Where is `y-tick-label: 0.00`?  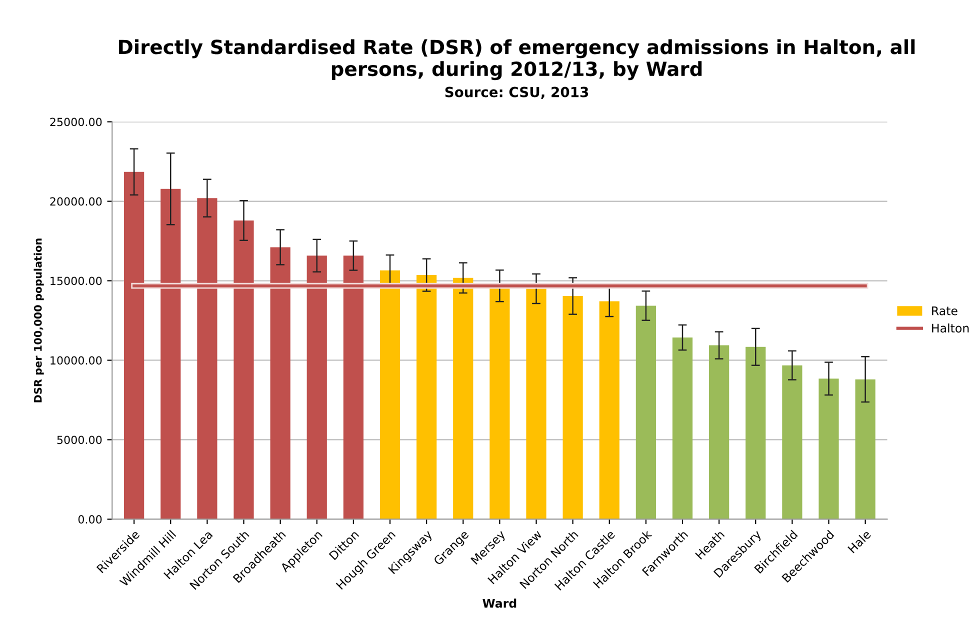
y-tick-label: 0.00 is located at coordinates (90, 519).